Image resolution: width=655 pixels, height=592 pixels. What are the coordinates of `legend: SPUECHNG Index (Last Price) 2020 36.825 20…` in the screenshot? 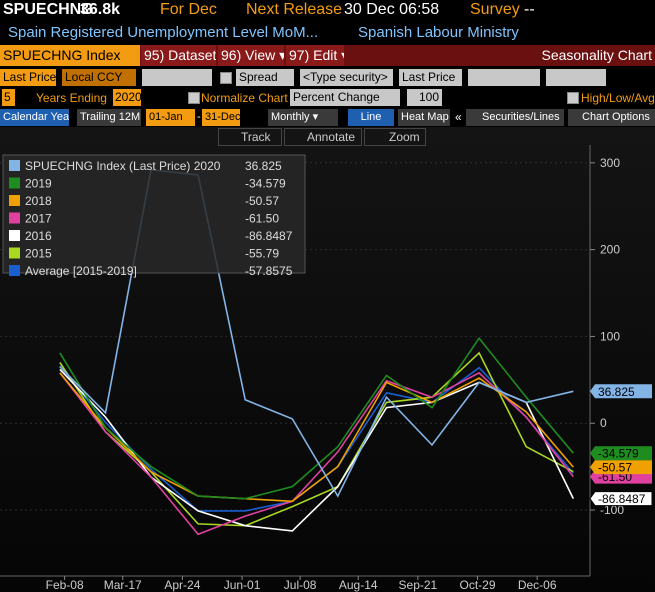 It's located at (154, 216).